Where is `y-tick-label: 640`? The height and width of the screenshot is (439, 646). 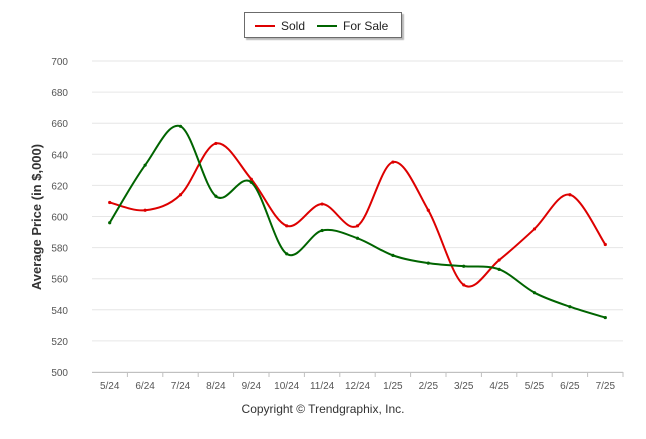
y-tick-label: 640 is located at coordinates (59, 155).